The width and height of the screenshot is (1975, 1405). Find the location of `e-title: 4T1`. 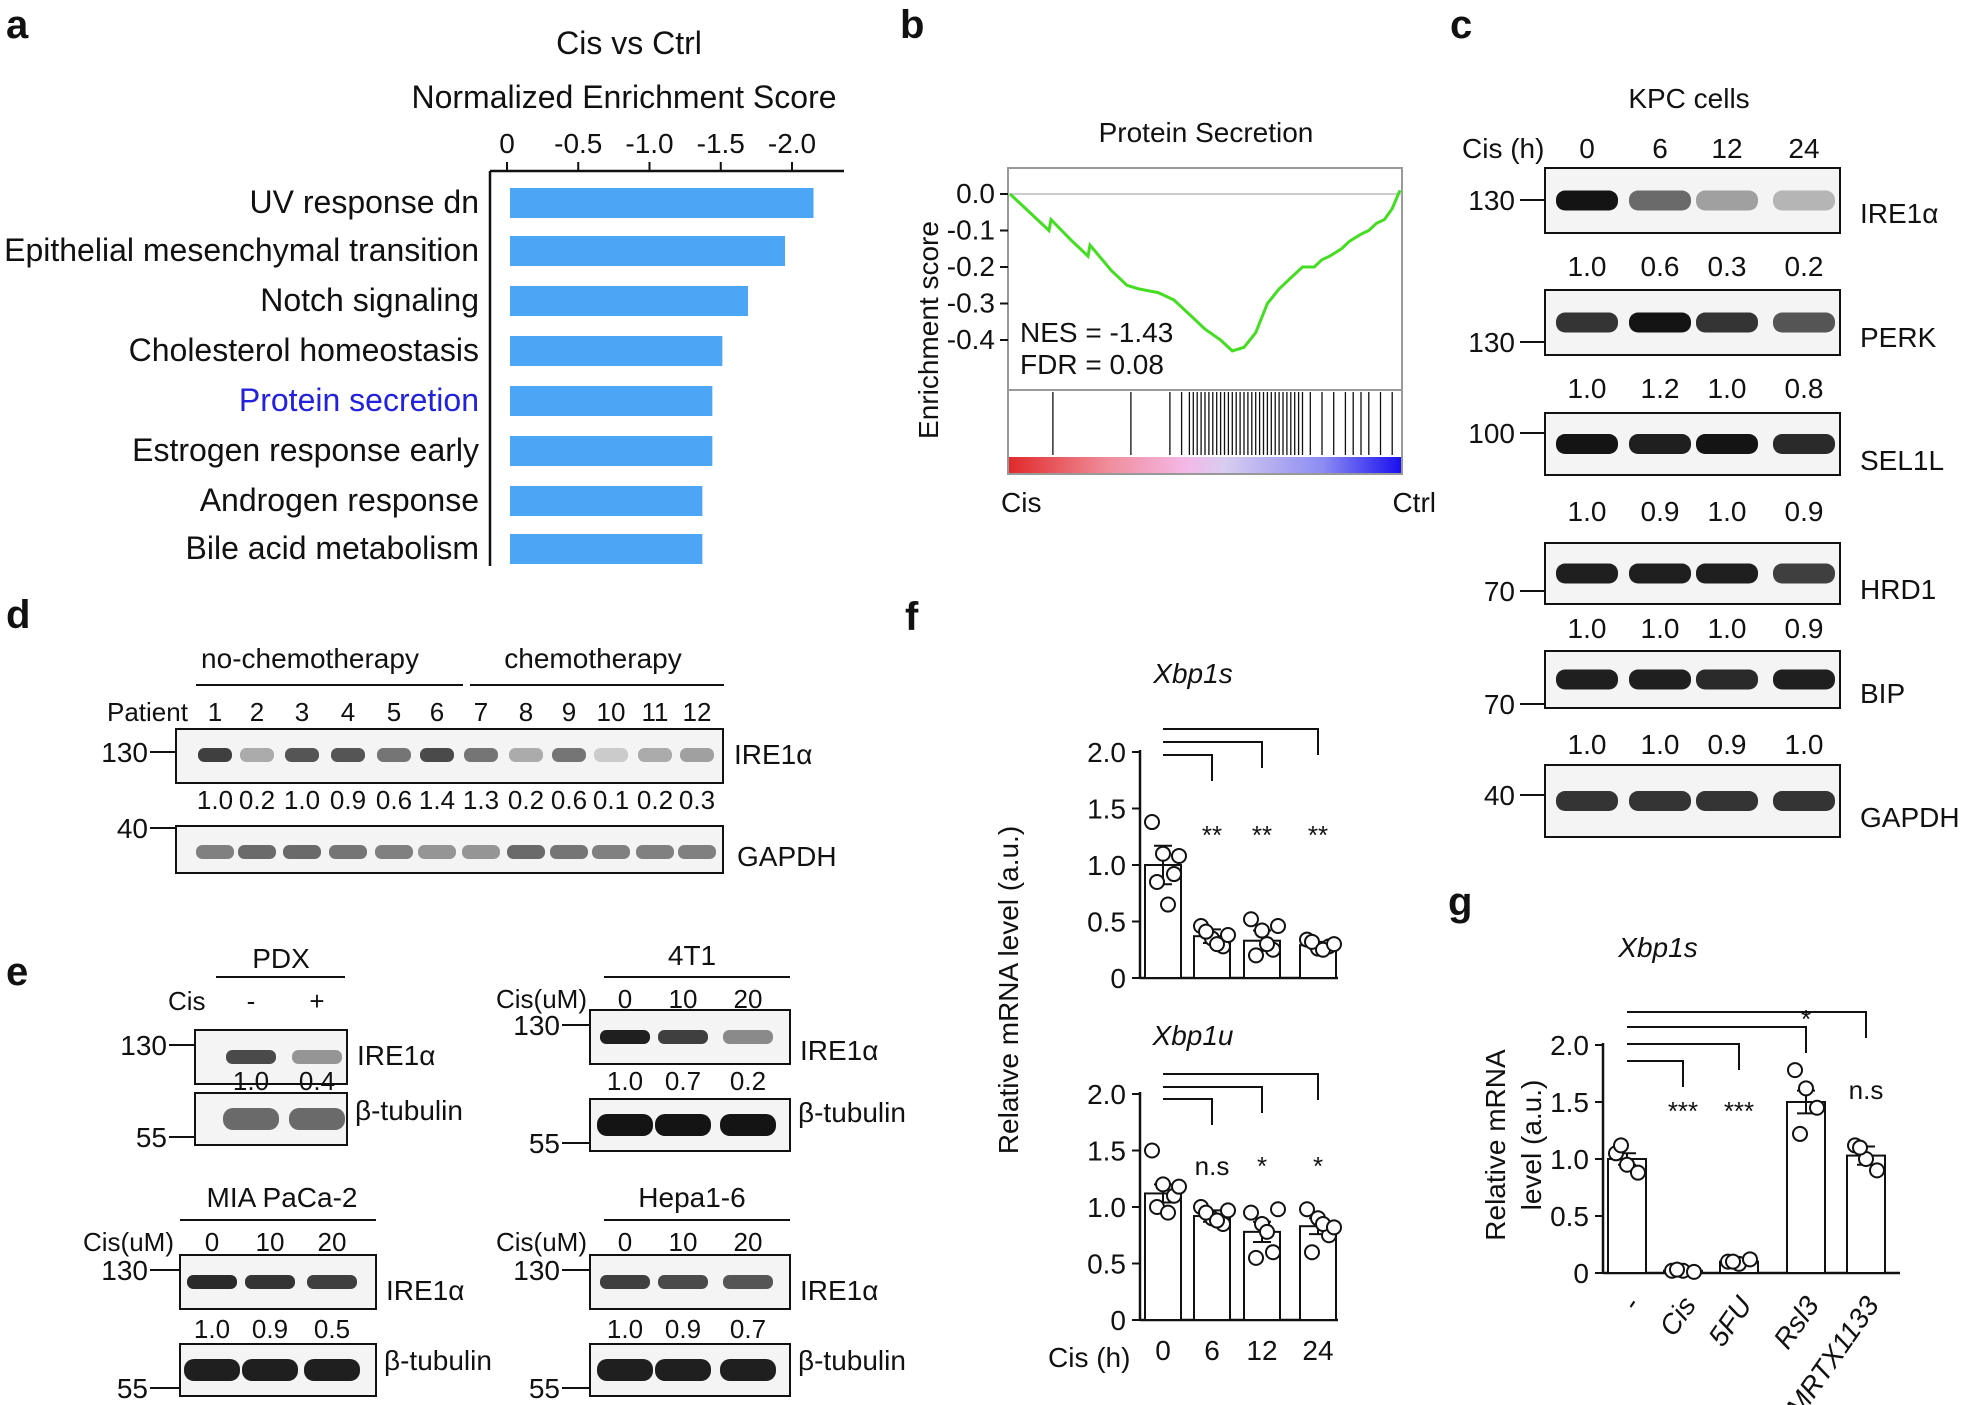

e-title: 4T1 is located at coordinates (692, 955).